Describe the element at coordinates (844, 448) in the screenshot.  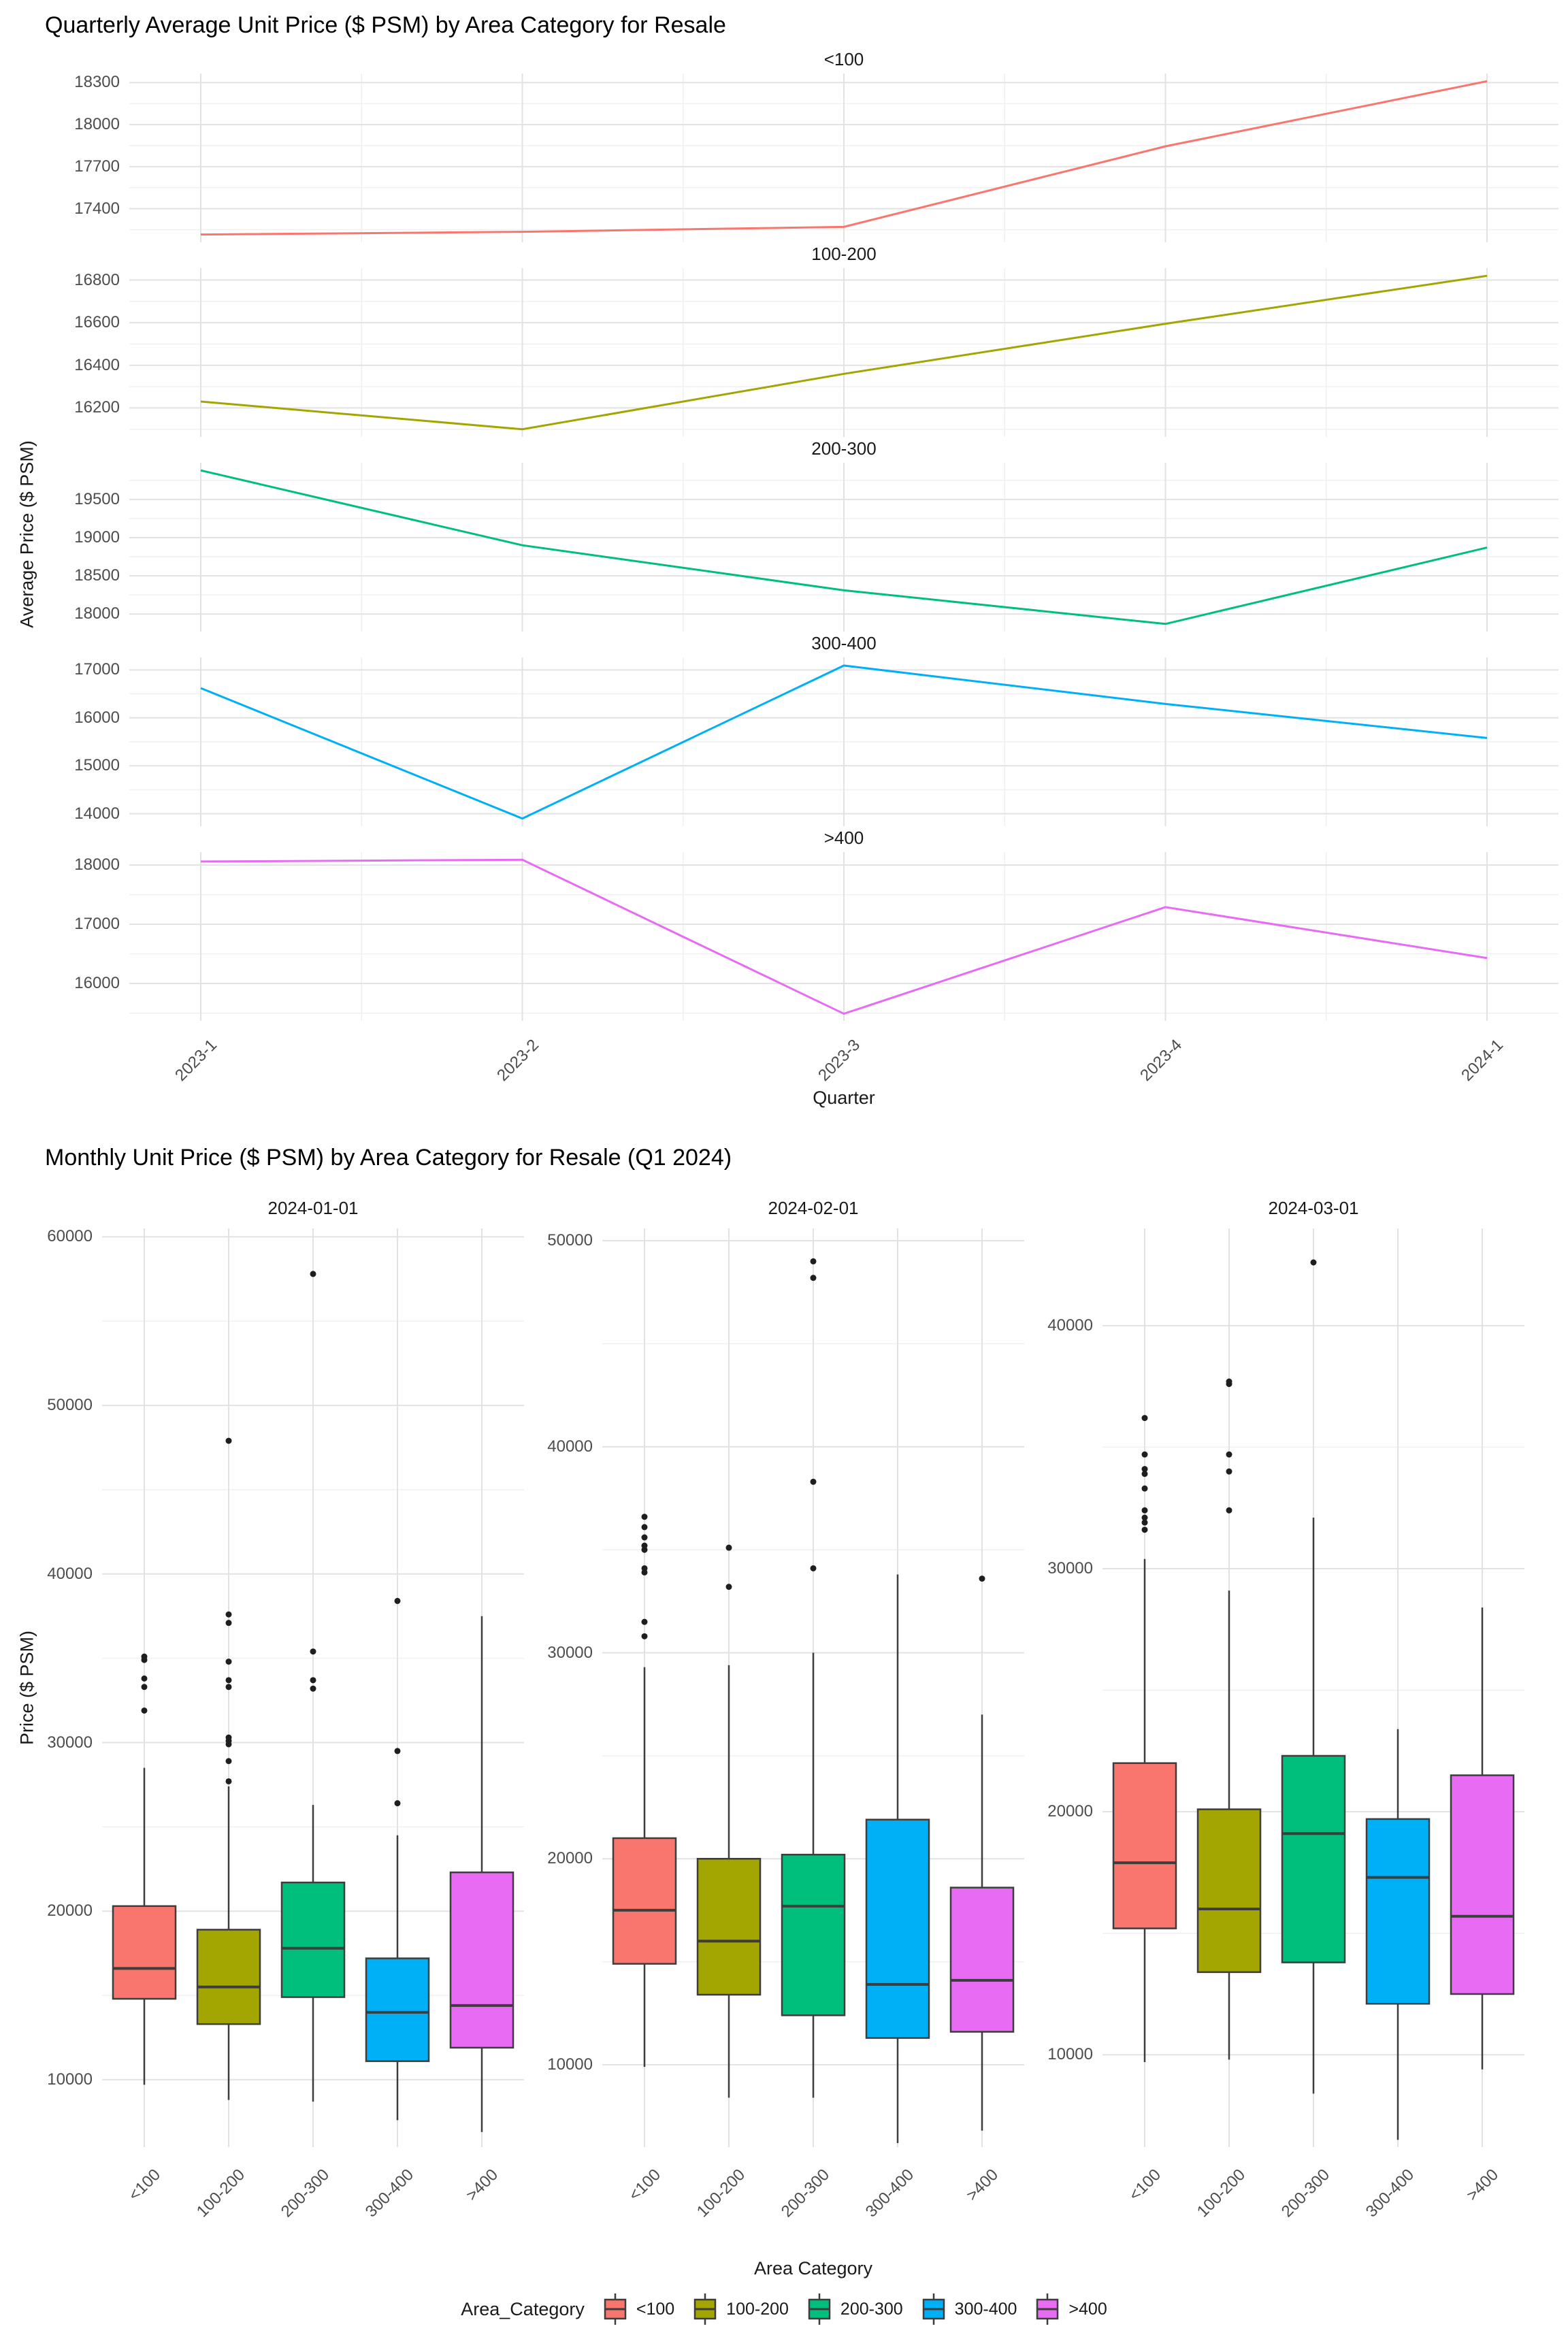
I see `facet-strip-label: 200-300` at that location.